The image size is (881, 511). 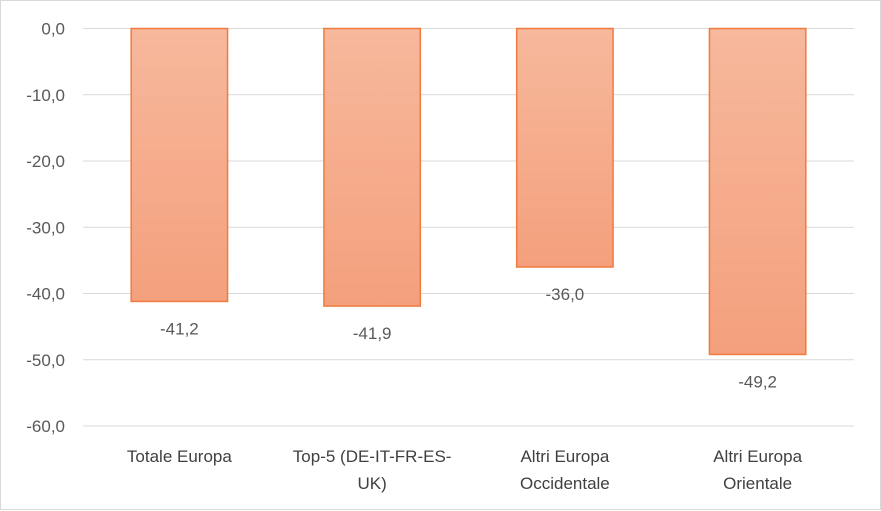 I want to click on y-tick-label: -60,0, so click(x=45, y=426).